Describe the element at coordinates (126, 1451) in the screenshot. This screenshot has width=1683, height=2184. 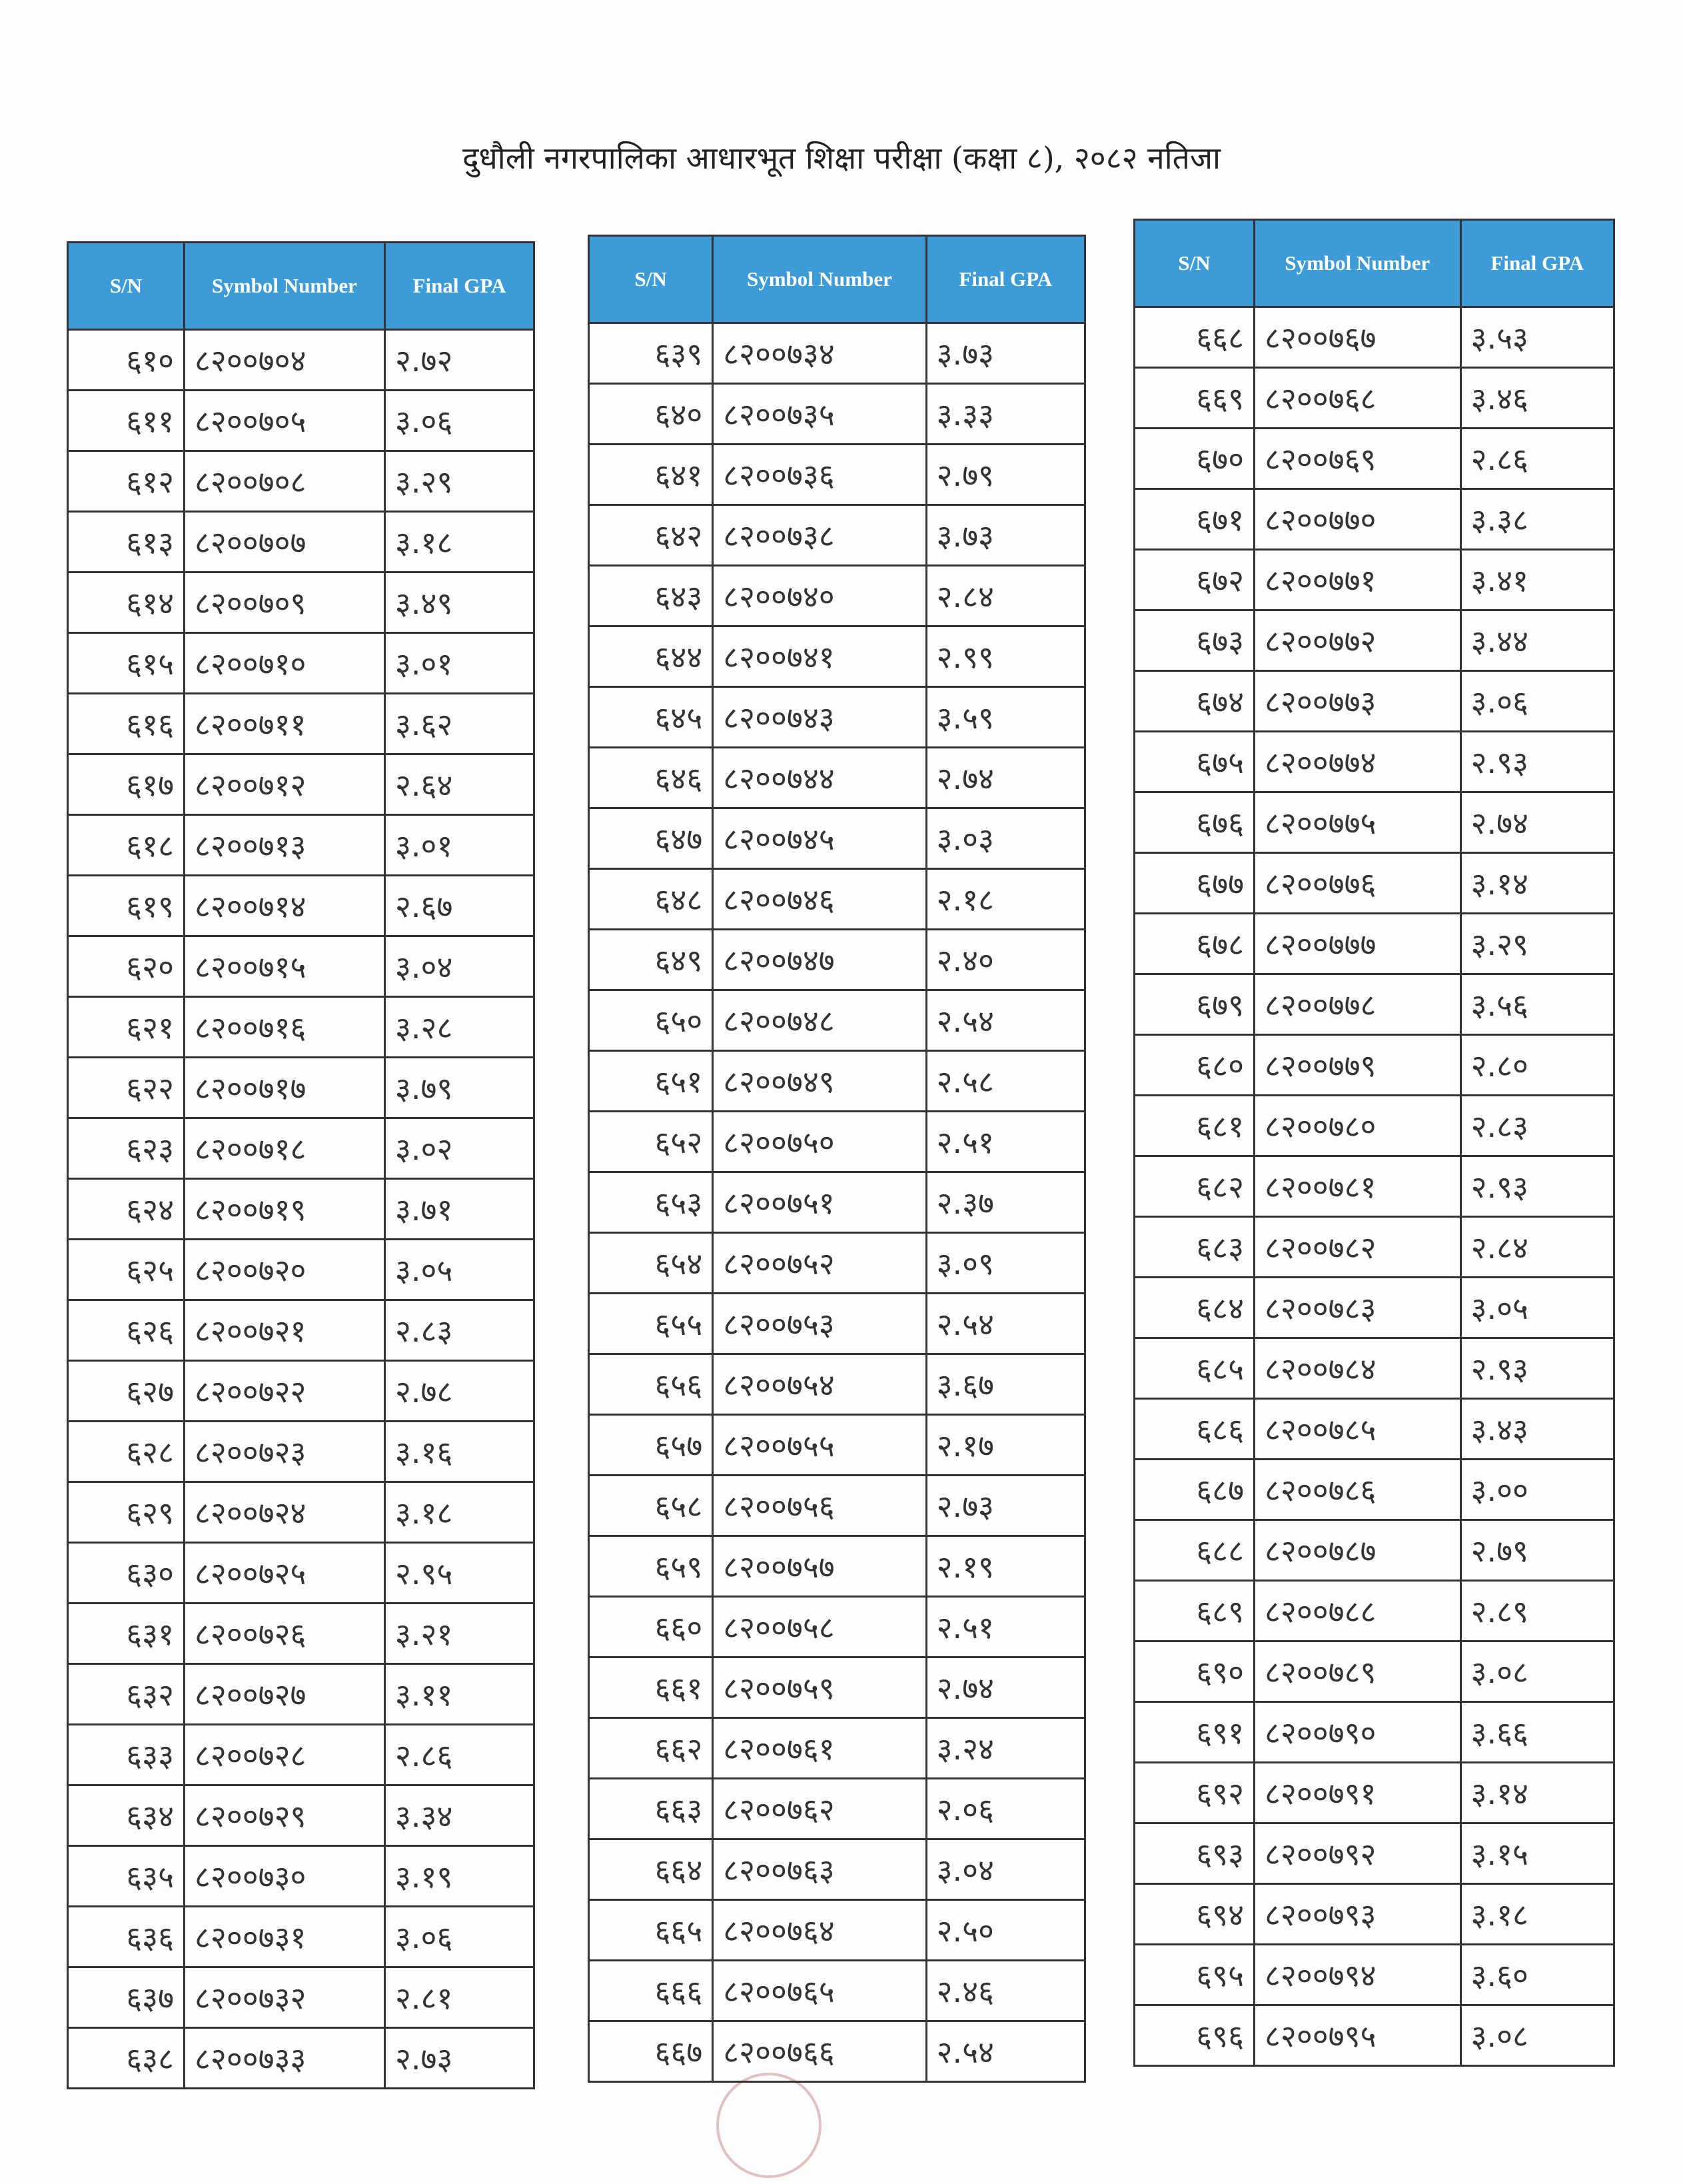
I see `cell: ६२८` at that location.